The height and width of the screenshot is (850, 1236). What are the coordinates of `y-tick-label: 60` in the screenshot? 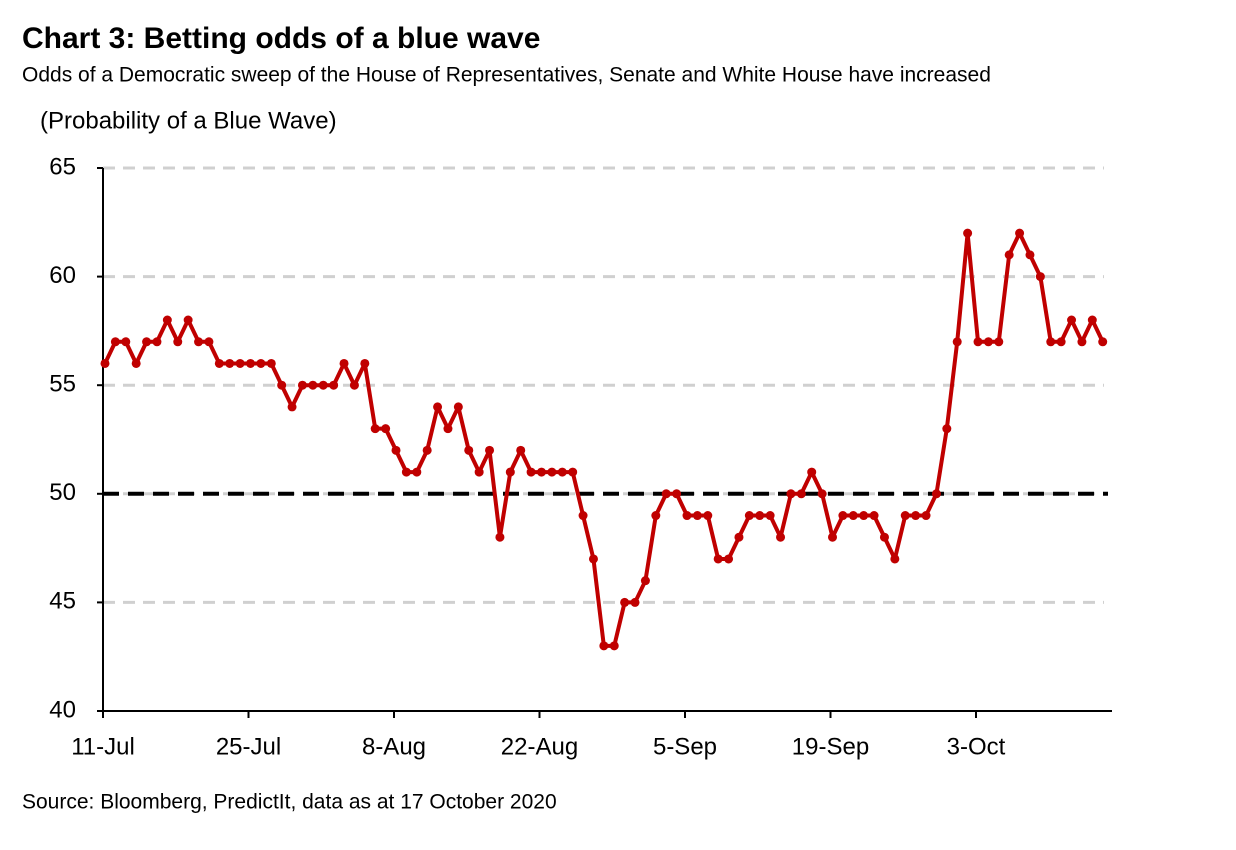 It's located at (62, 275).